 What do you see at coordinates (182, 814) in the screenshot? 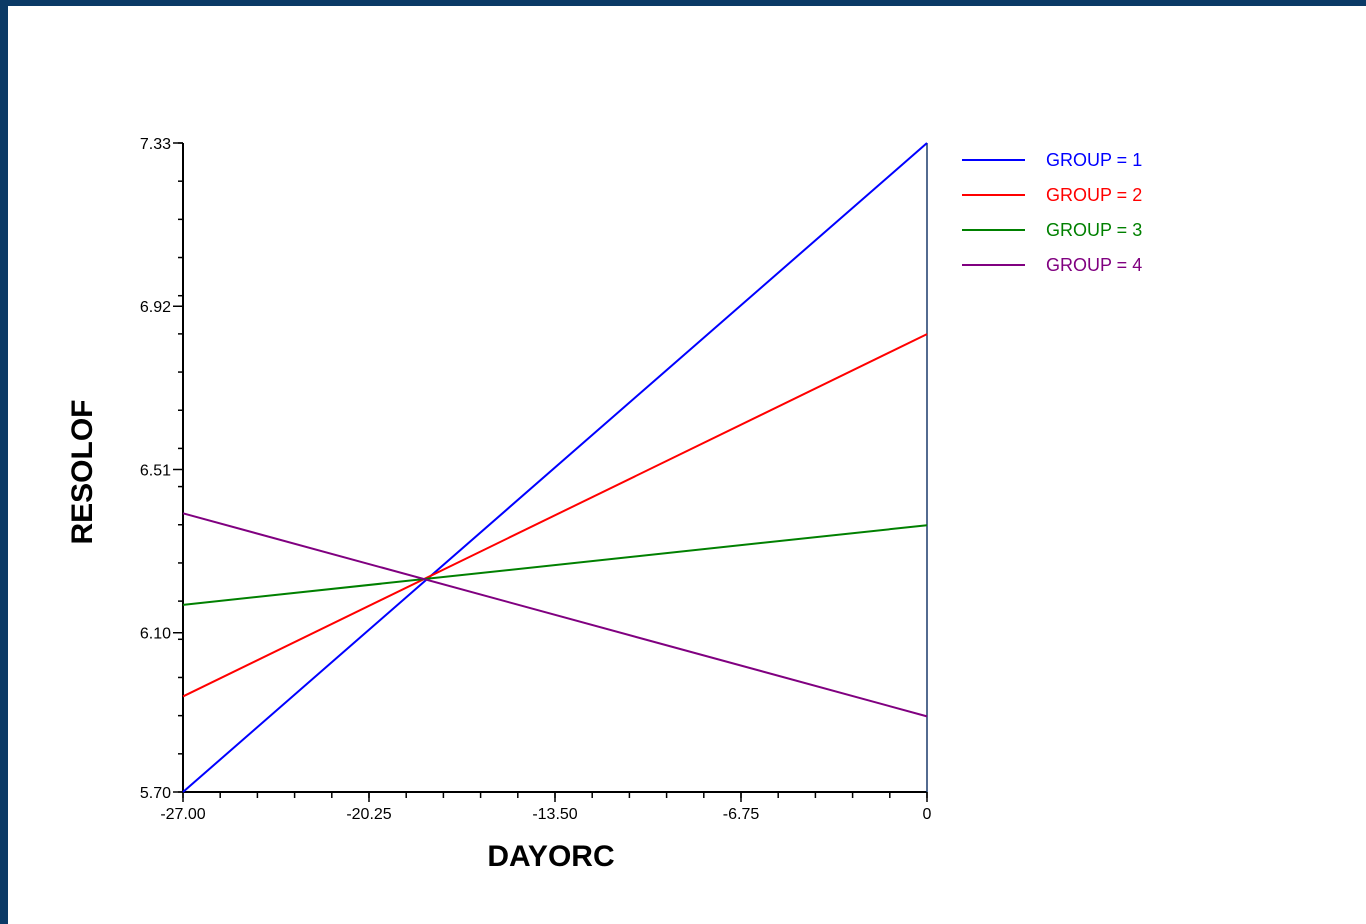
I see `x-tick-label: -27.00` at bounding box center [182, 814].